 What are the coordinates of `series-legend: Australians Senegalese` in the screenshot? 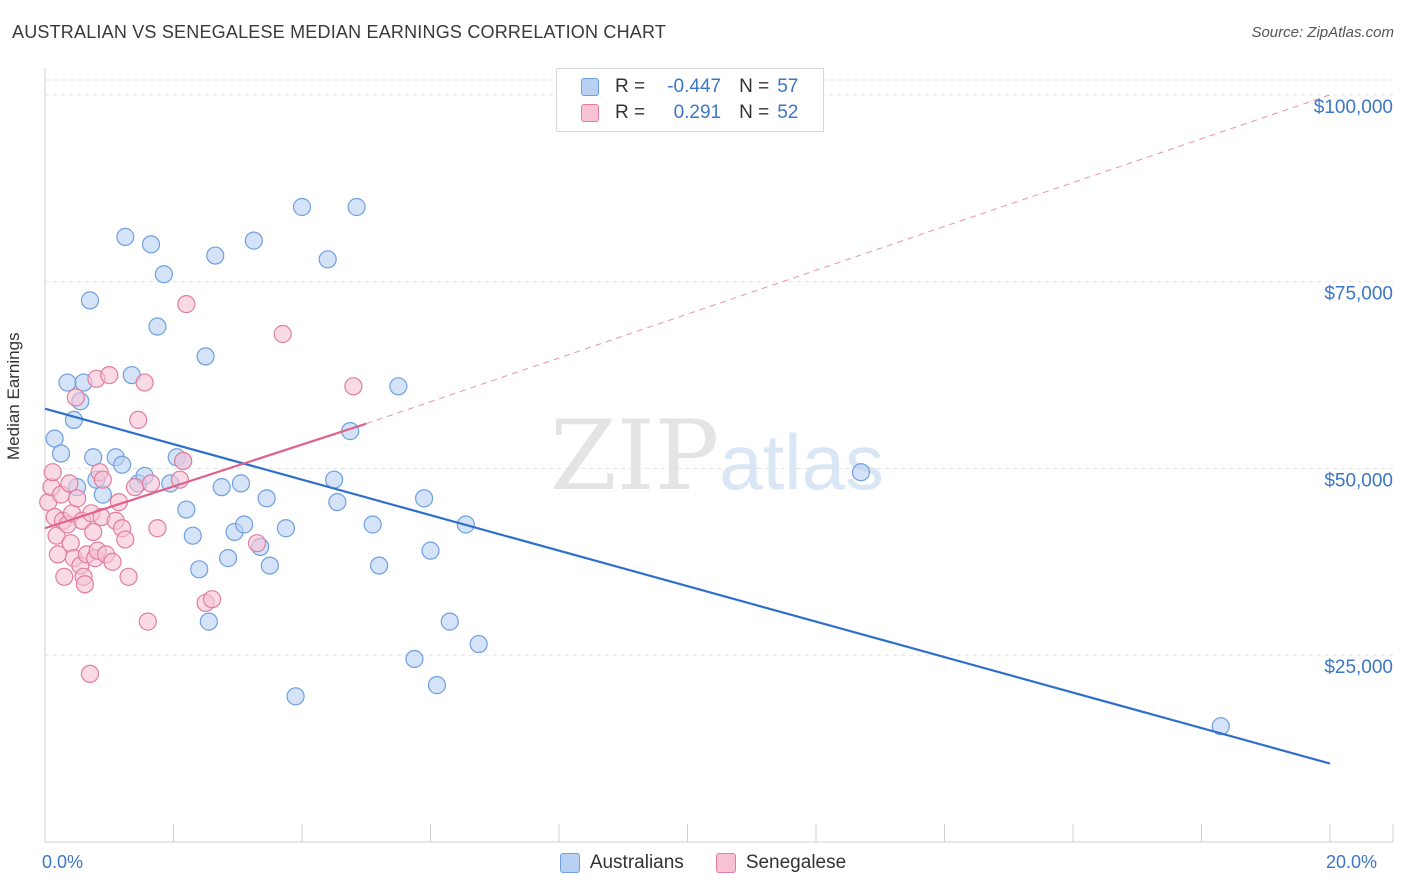 It's located at (703, 863).